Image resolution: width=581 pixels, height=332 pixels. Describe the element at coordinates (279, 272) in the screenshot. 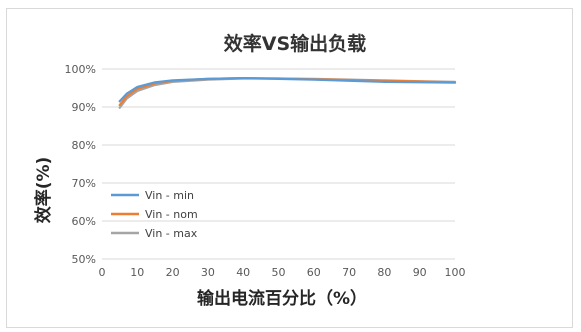

I see `x-tick-label: 50` at that location.